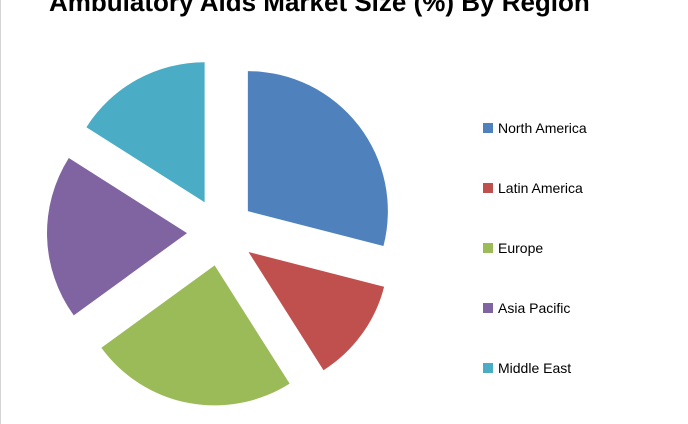 The height and width of the screenshot is (424, 688). I want to click on legend-label: North America, so click(542, 128).